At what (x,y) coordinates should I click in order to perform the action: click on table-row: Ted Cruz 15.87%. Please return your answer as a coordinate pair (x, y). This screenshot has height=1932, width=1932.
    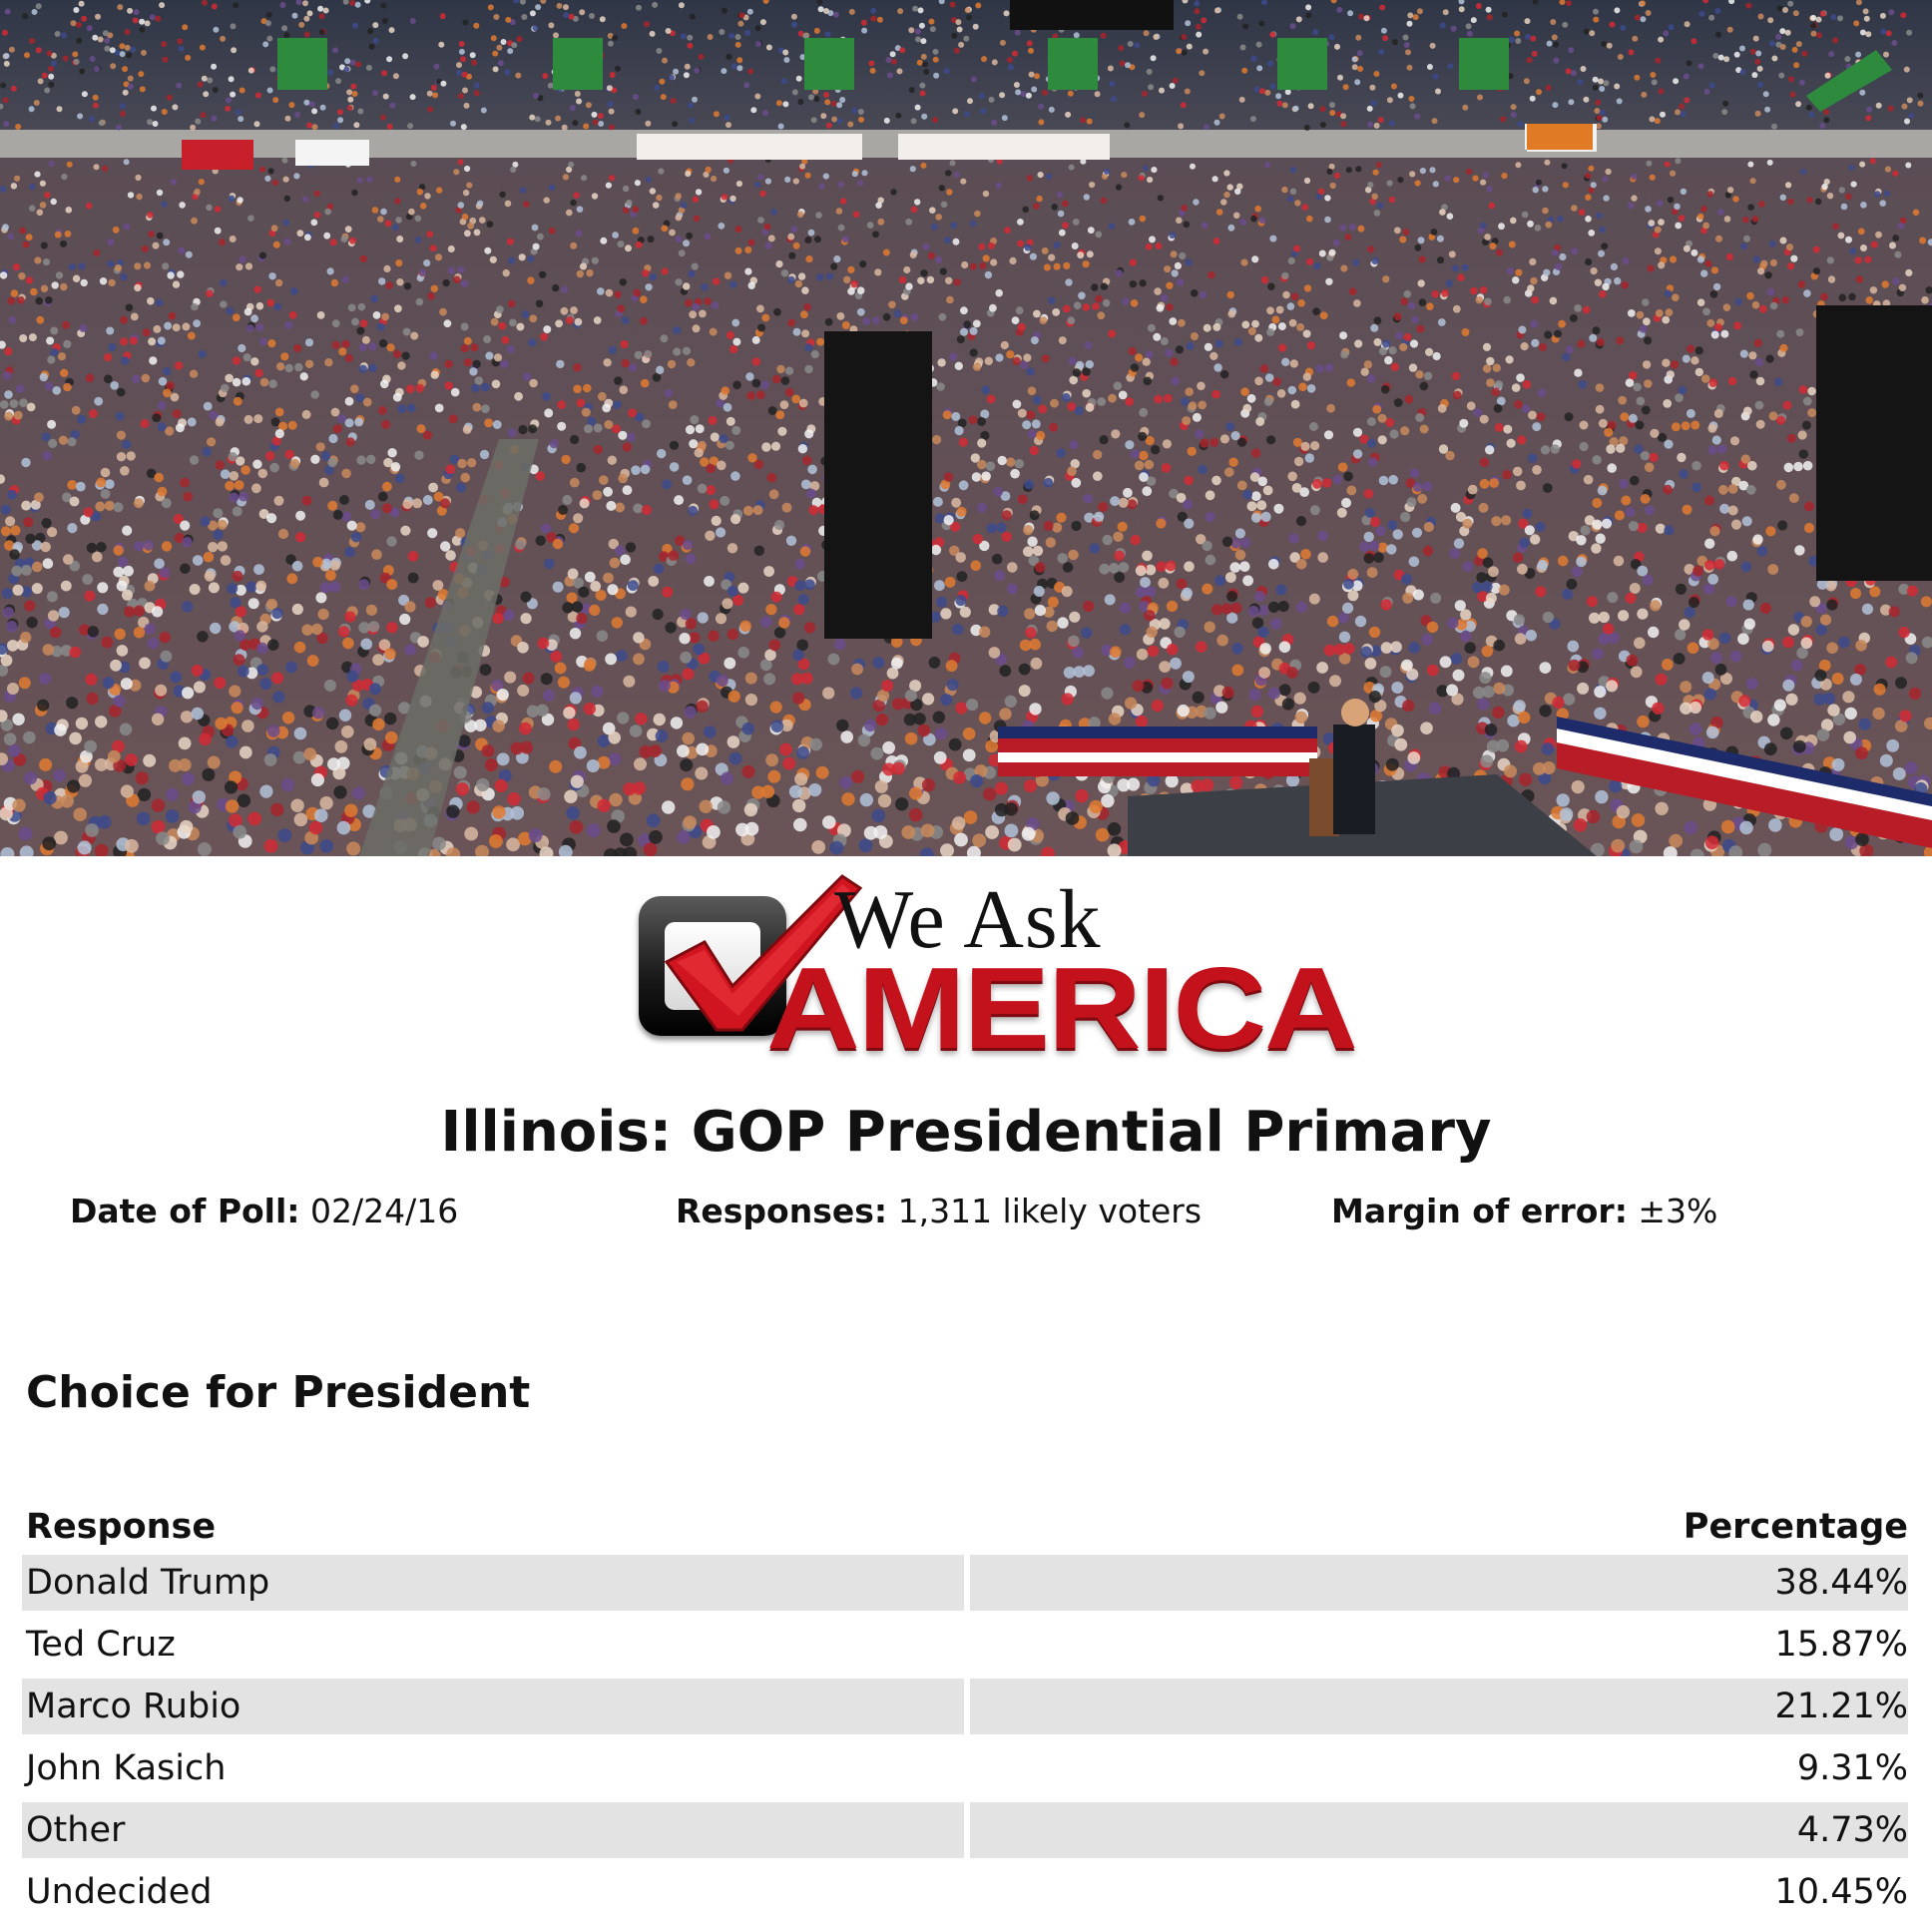
    Looking at the image, I should click on (965, 1648).